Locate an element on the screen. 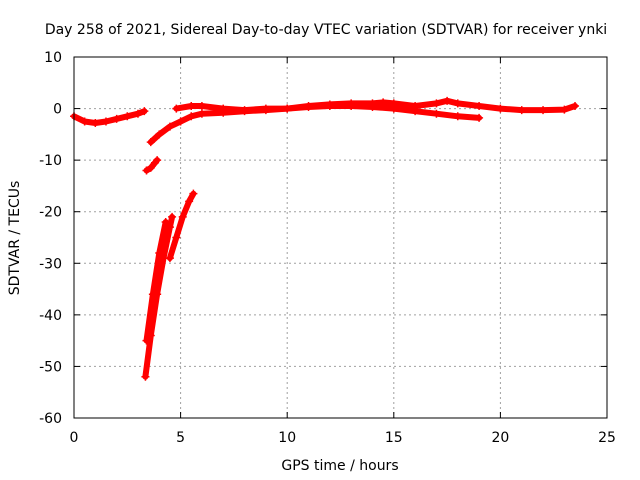  series-rising-arc-a is located at coordinates (159, 296).